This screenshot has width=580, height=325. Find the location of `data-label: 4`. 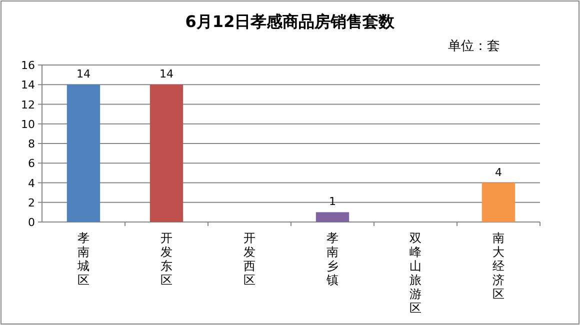

data-label: 4 is located at coordinates (498, 172).